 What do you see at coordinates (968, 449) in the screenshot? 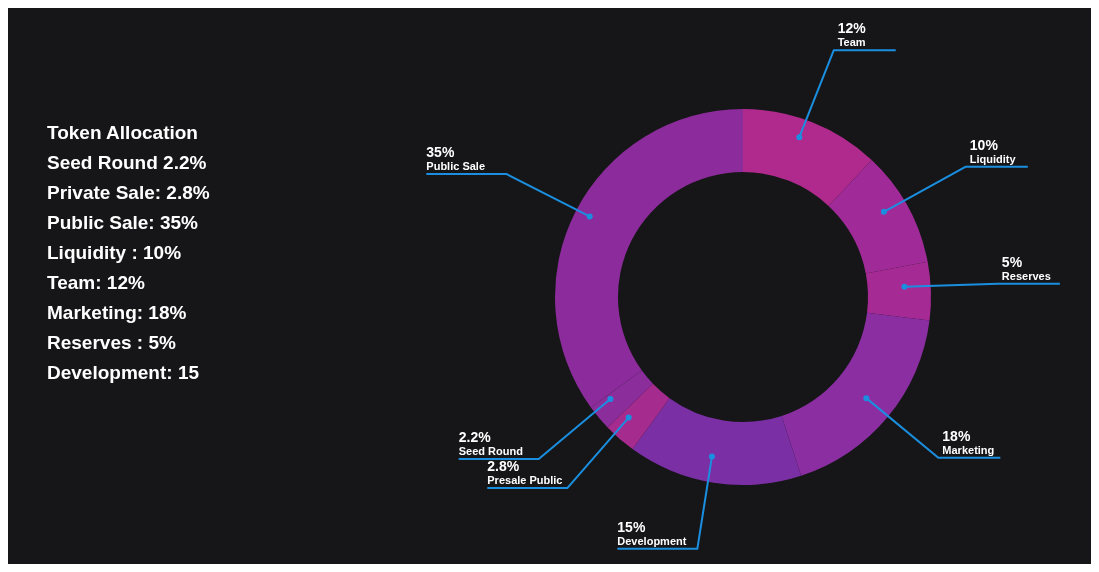
I see `slice-label: Marketing` at bounding box center [968, 449].